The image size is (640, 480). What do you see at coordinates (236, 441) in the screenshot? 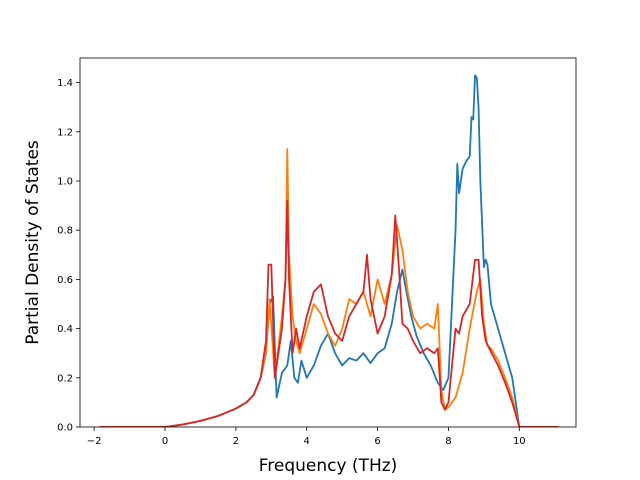
I see `x-tick-label: 2` at bounding box center [236, 441].